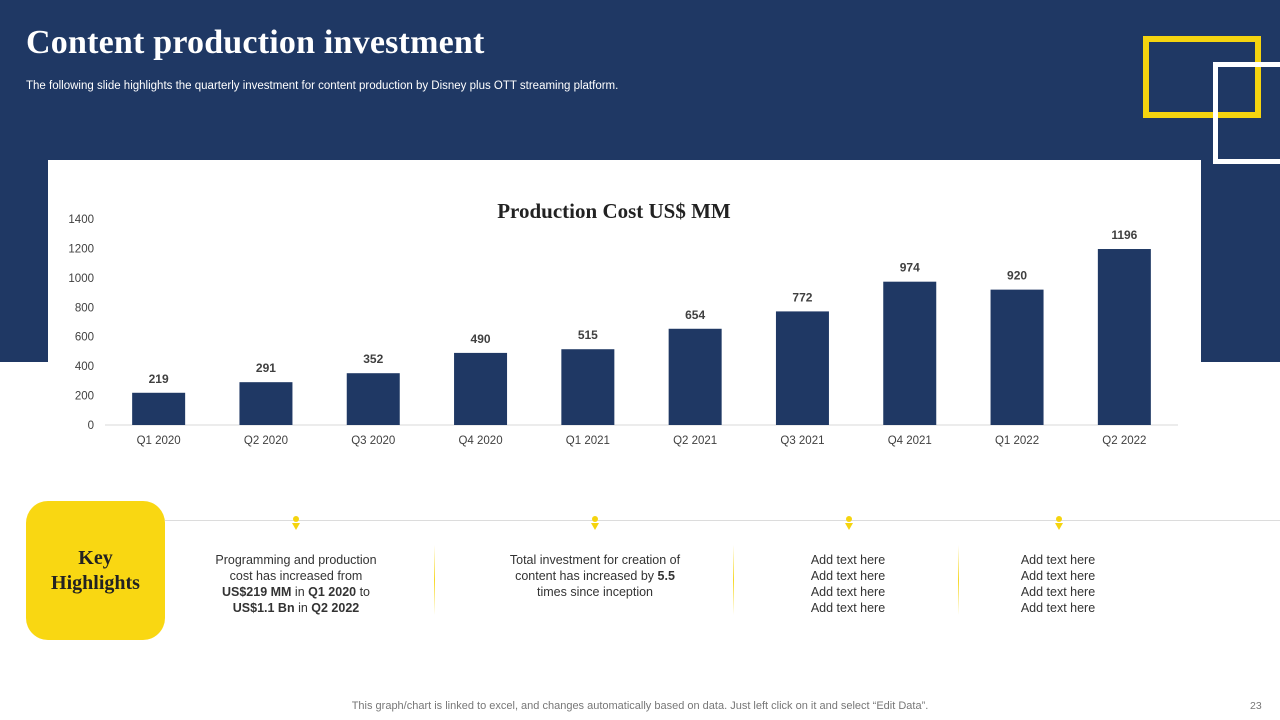 This screenshot has width=1280, height=720. I want to click on x-tick-label: Q2 2020, so click(266, 441).